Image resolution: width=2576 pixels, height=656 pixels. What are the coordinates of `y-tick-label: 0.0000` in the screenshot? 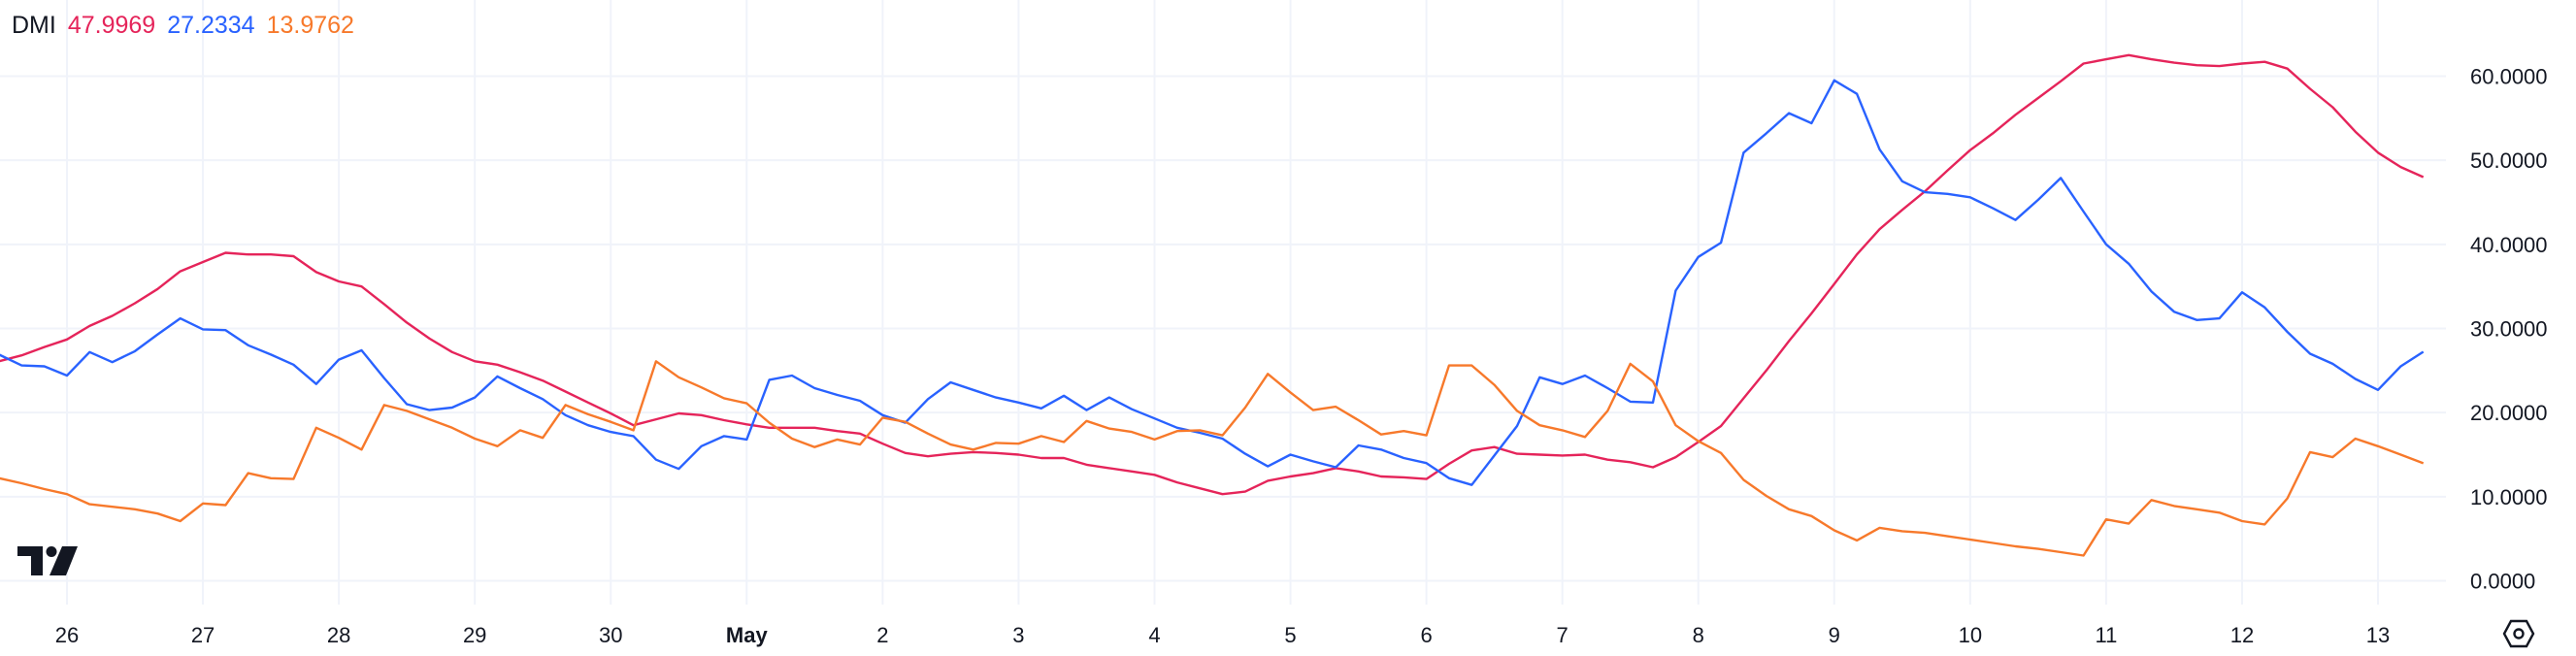 It's located at (2502, 582).